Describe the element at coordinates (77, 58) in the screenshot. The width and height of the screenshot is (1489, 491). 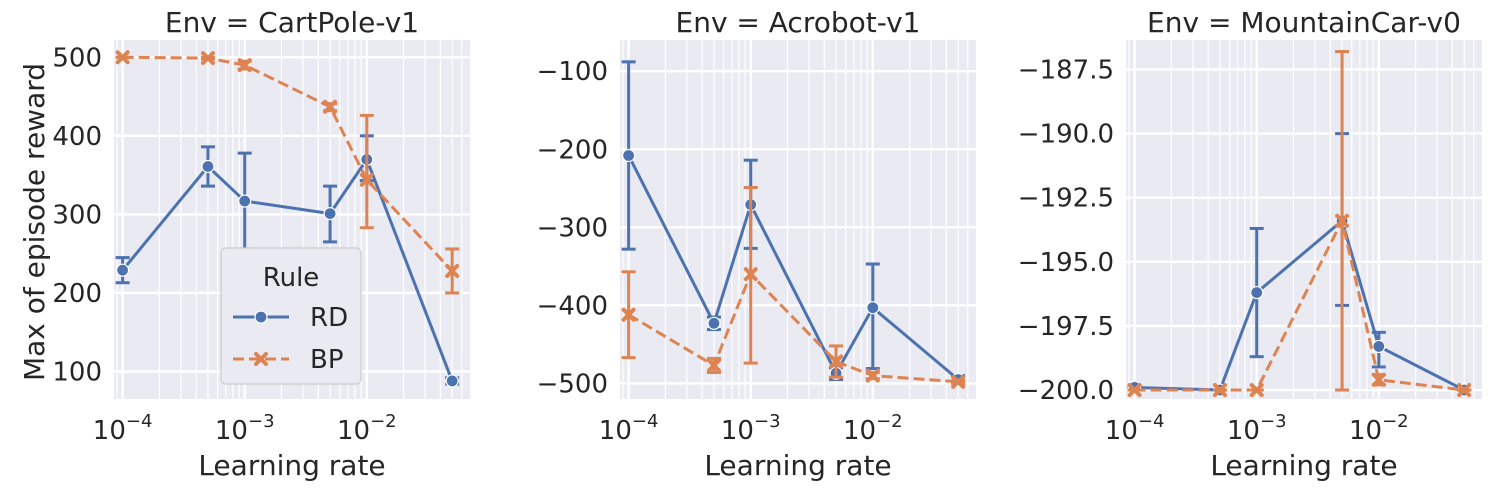
I see `y-tick-label: 500` at that location.